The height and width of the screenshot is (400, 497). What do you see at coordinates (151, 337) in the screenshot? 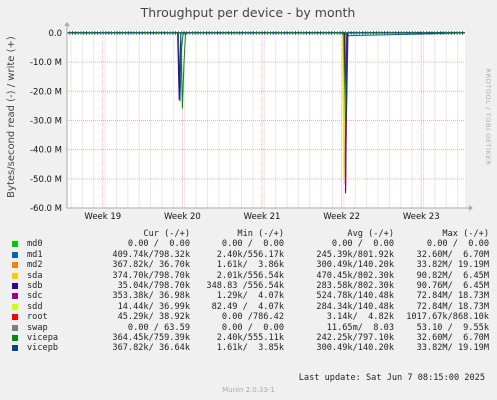
I see `legend-cur: 364.45k/759.39k` at bounding box center [151, 337].